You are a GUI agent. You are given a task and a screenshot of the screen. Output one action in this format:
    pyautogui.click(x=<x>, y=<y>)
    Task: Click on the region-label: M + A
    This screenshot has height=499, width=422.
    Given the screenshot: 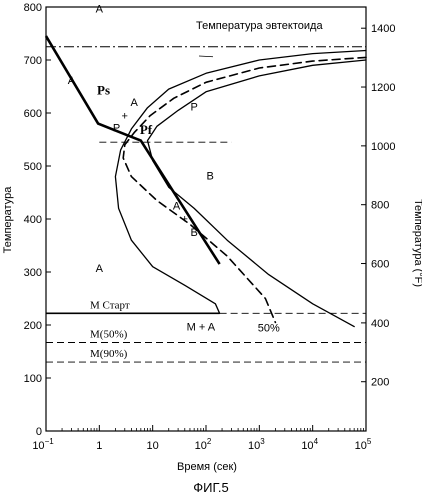 What is the action you would take?
    pyautogui.click(x=201, y=327)
    